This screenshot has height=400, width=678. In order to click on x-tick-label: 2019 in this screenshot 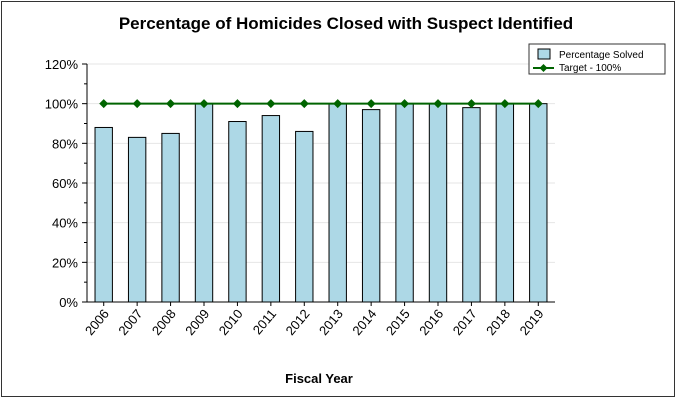, I will do `click(532, 322)`.